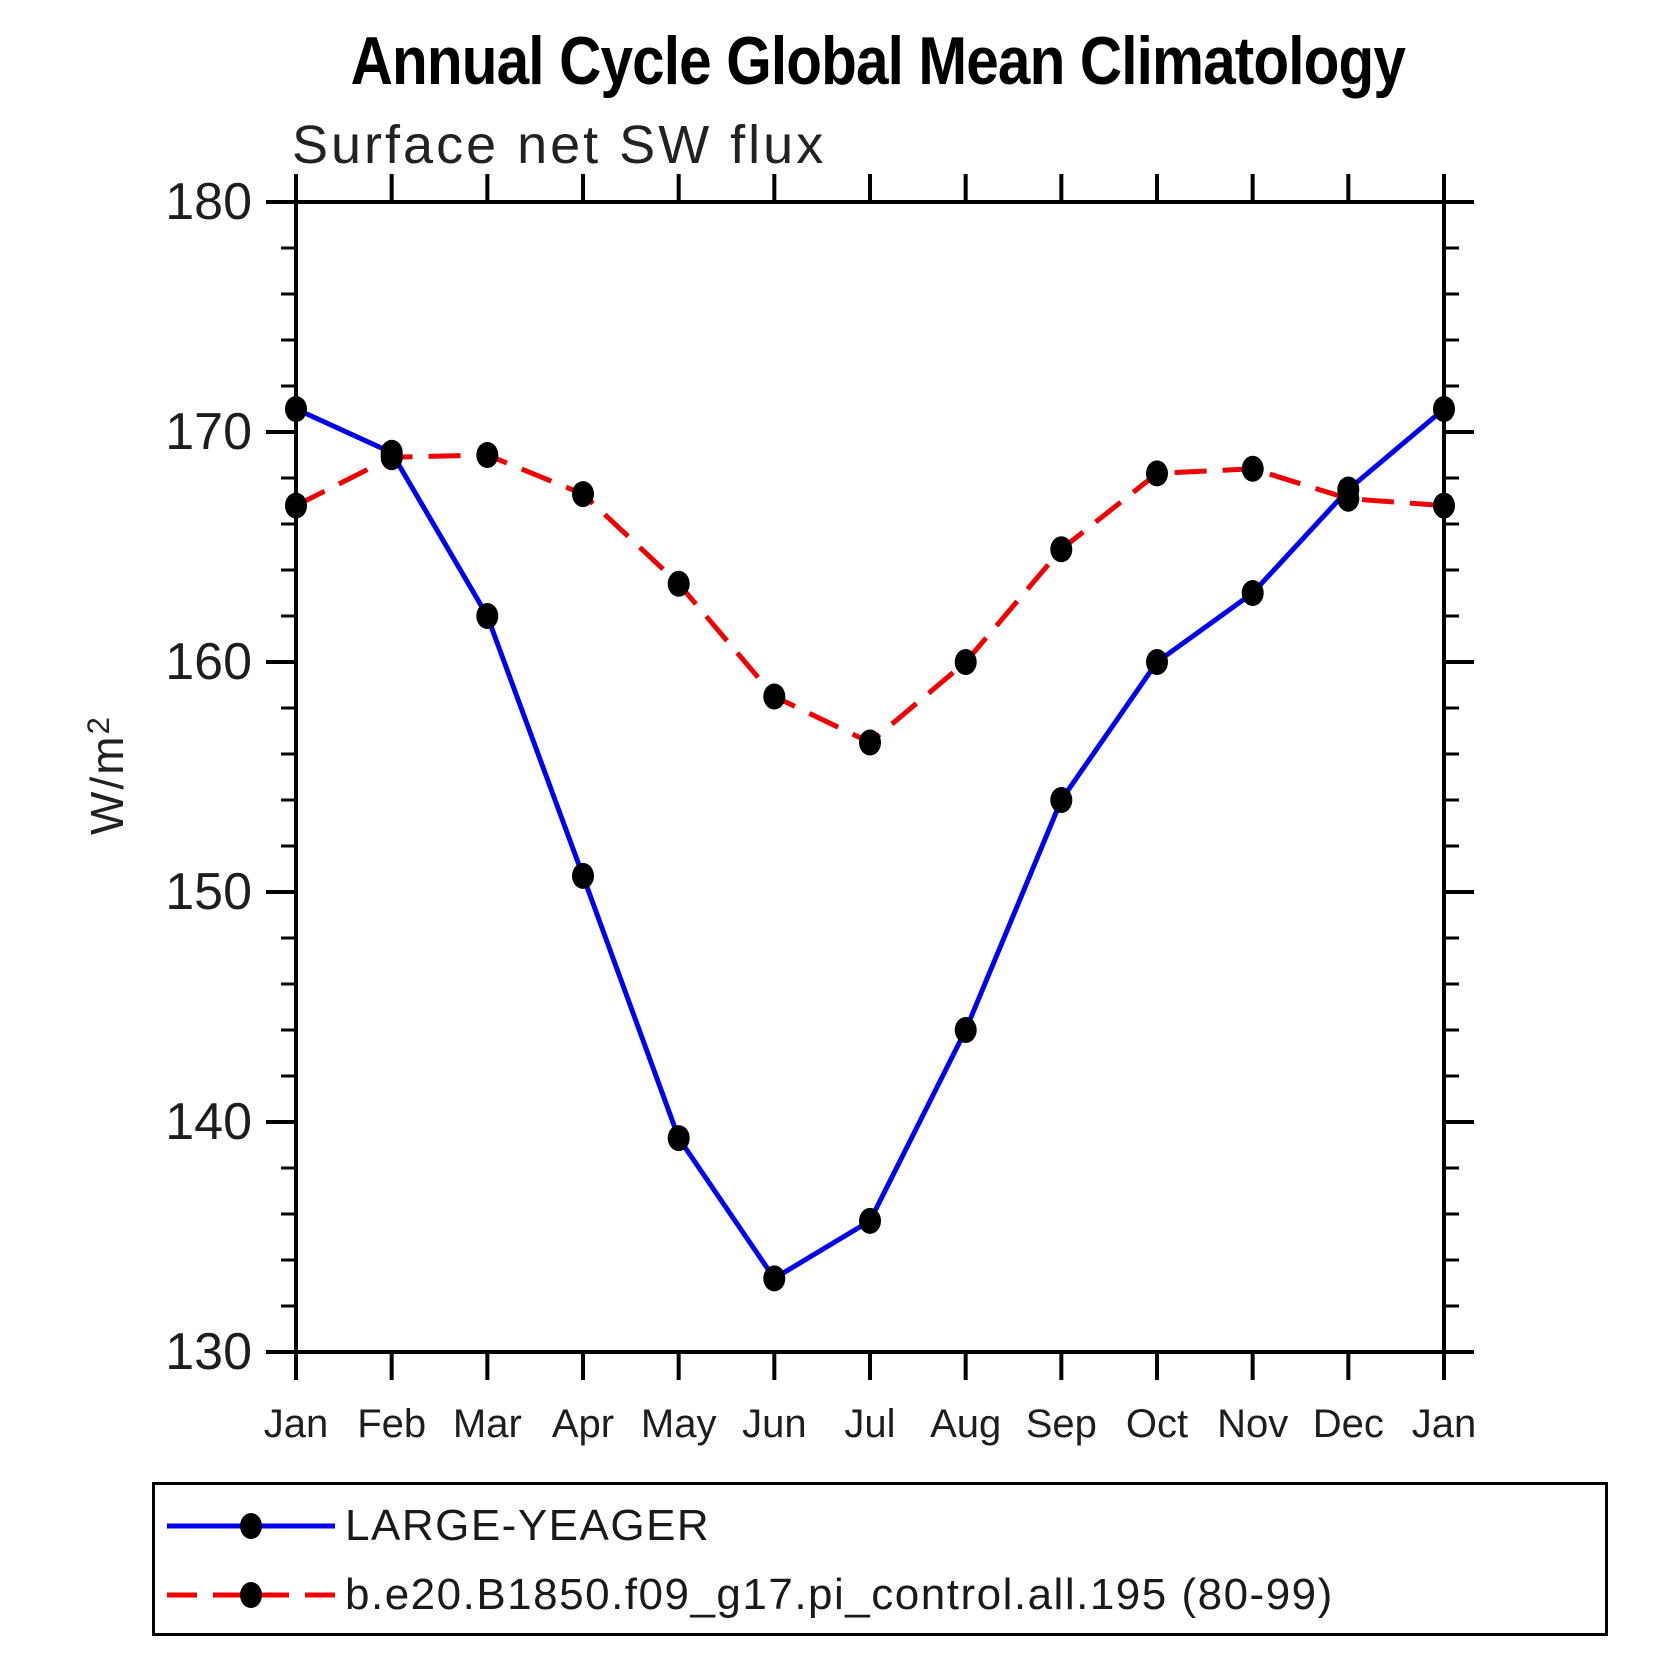 Image resolution: width=1674 pixels, height=1674 pixels. What do you see at coordinates (528, 1525) in the screenshot?
I see `legend-label-large-yeager: LARGE-YEAGER` at bounding box center [528, 1525].